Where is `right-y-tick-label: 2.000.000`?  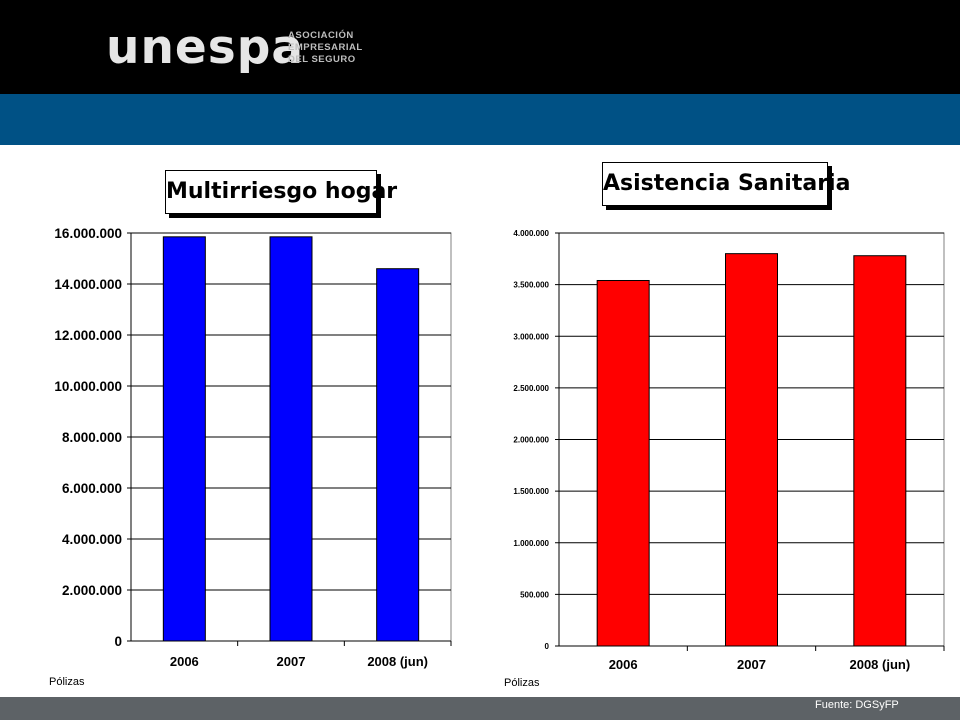 right-y-tick-label: 2.000.000 is located at coordinates (531, 440).